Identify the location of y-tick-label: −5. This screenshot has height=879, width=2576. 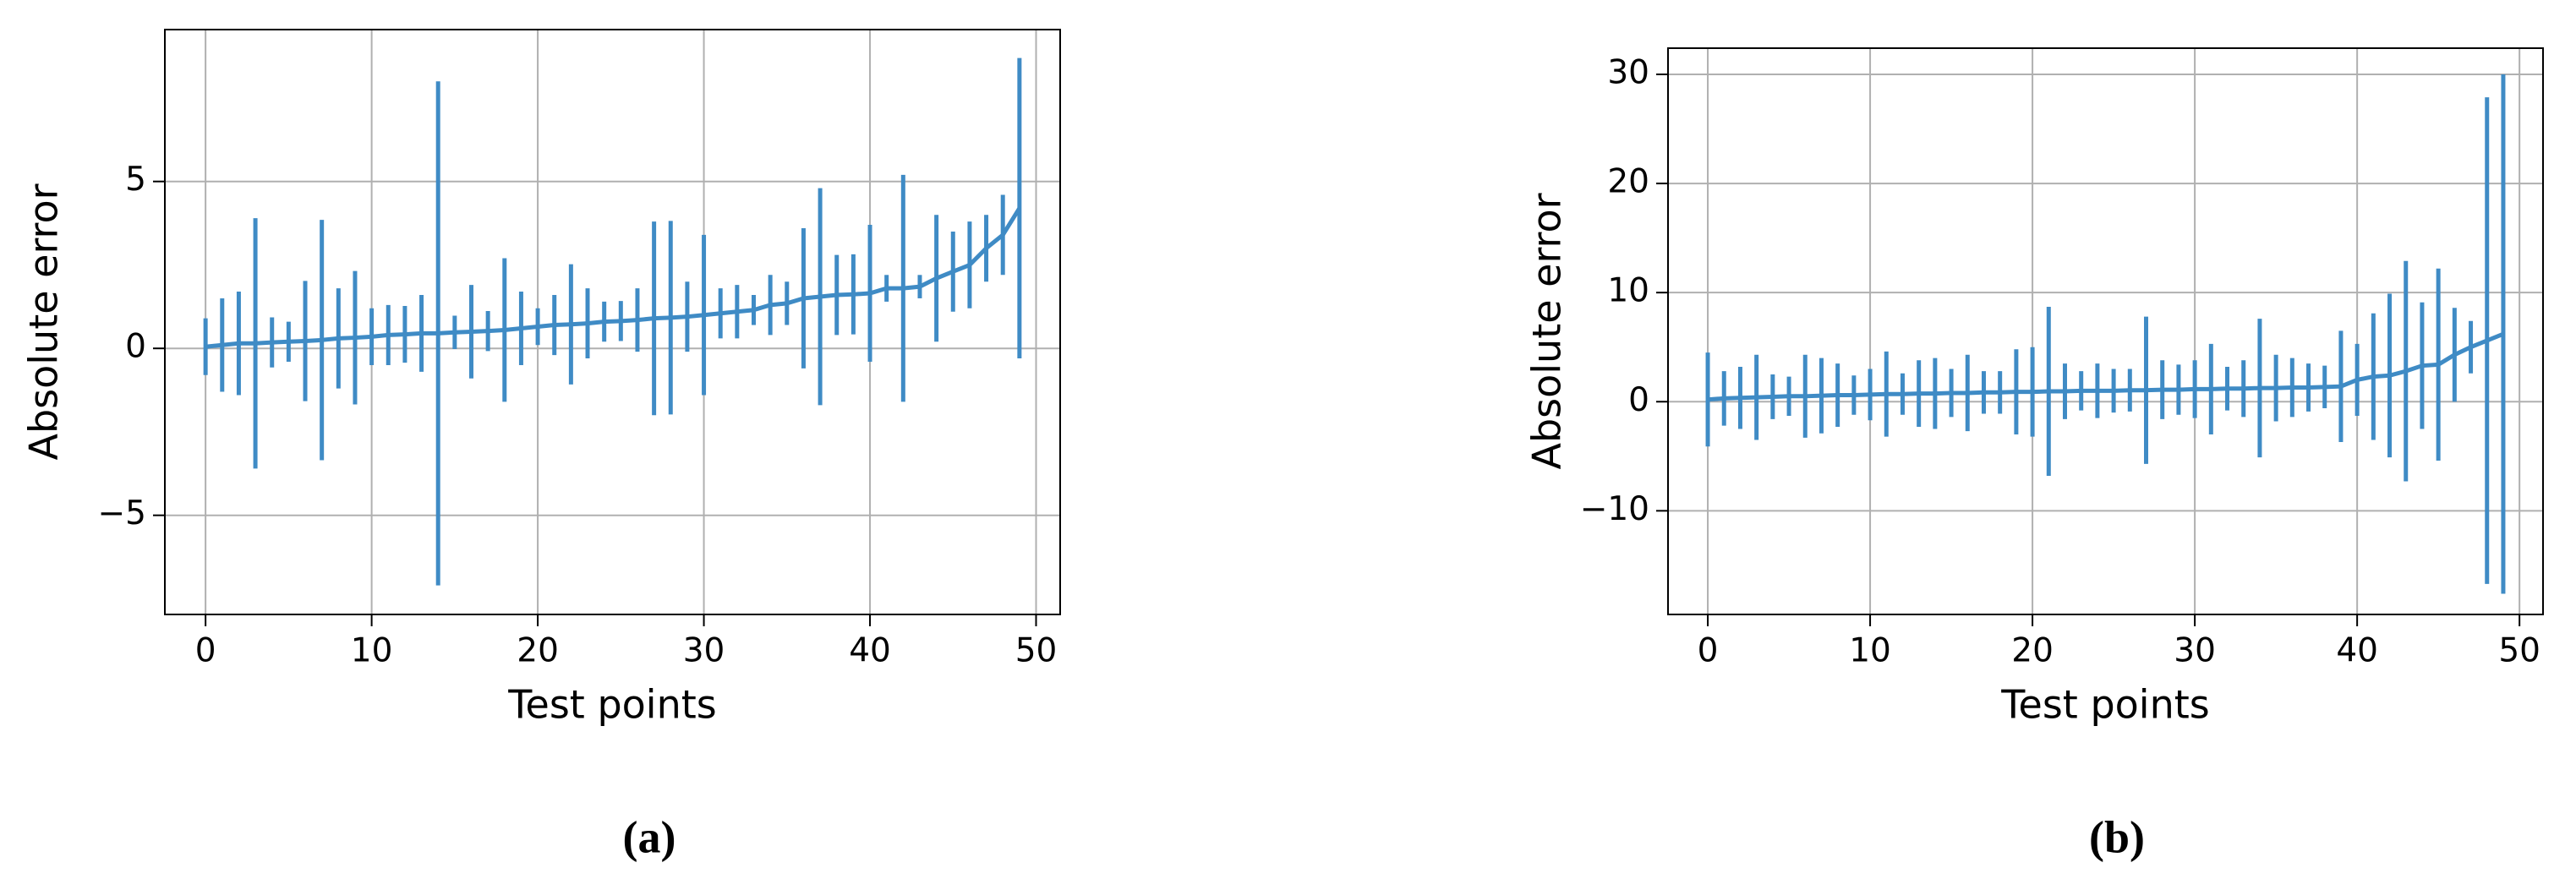
(122, 513).